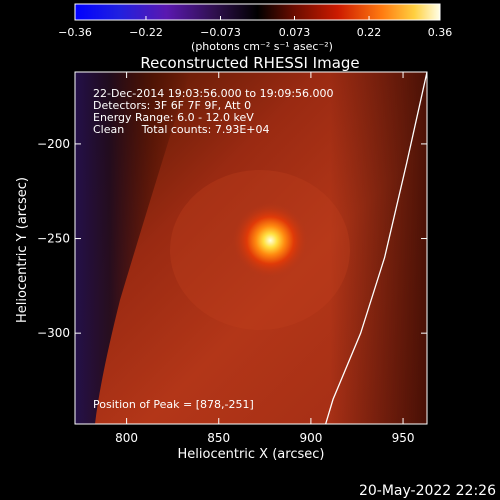 This screenshot has width=500, height=500. Describe the element at coordinates (262, 46) in the screenshot. I see `colorbar-label: (photons cm⁻² s⁻¹ asec⁻²)` at that location.